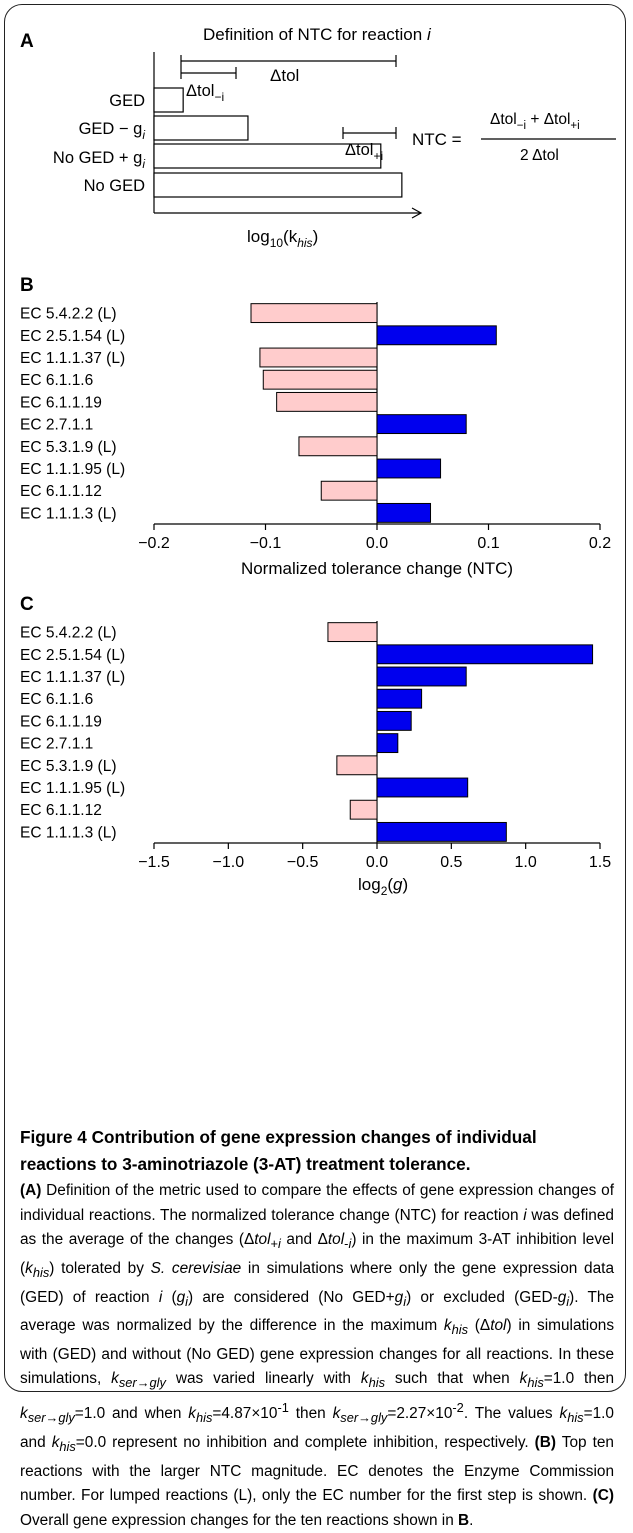 This screenshot has height=1533, width=633. What do you see at coordinates (521, 126) in the screenshot?
I see `ntc-num-a-sub: −i` at bounding box center [521, 126].